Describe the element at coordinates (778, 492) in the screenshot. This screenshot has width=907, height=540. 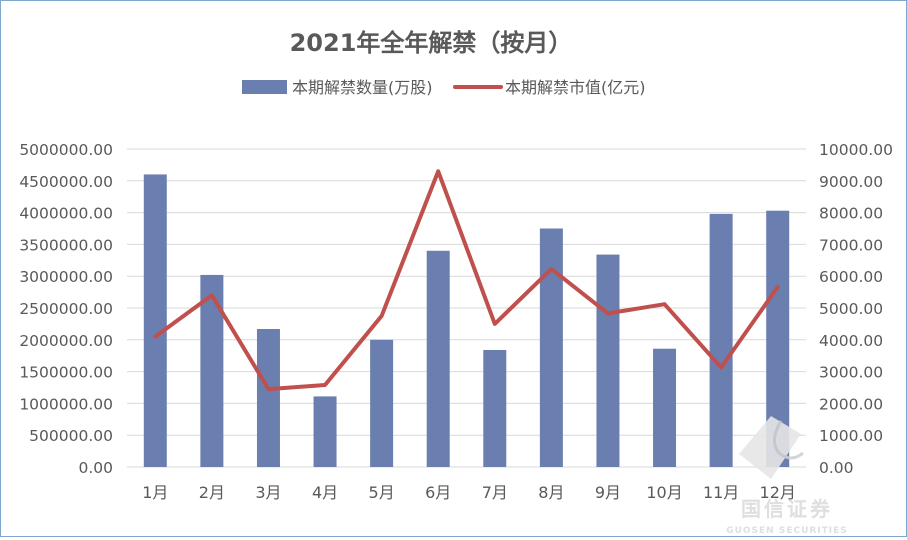
I see `category-label: 12月` at that location.